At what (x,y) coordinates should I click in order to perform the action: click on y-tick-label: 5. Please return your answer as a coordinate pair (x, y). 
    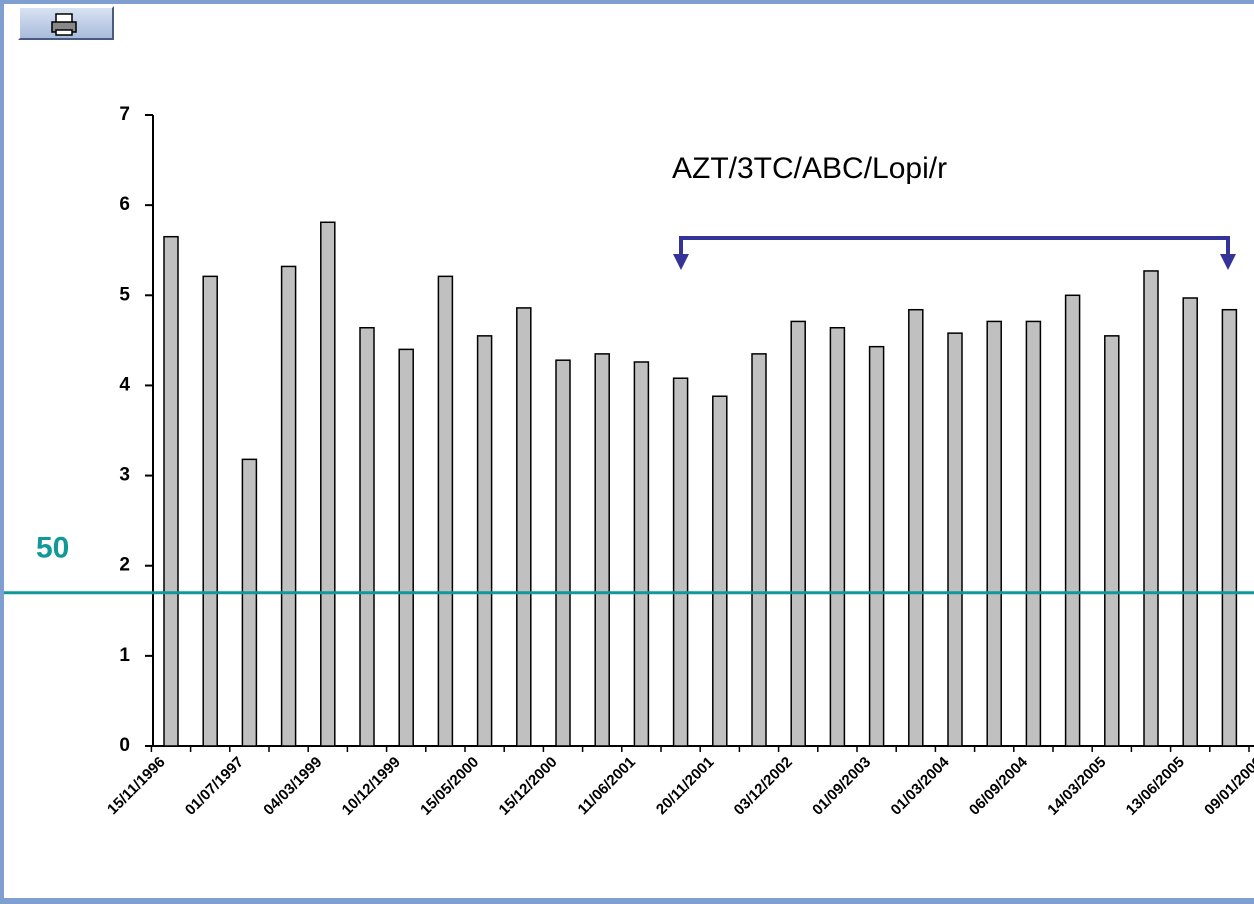
    Looking at the image, I should click on (124, 294).